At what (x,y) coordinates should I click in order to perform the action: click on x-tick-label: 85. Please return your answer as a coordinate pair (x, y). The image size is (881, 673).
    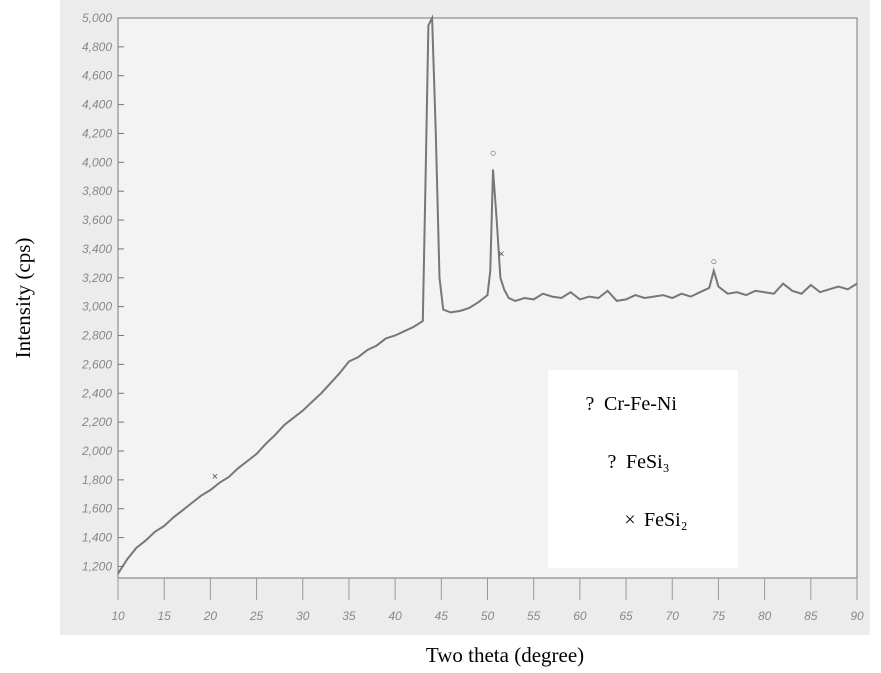
    Looking at the image, I should click on (811, 616).